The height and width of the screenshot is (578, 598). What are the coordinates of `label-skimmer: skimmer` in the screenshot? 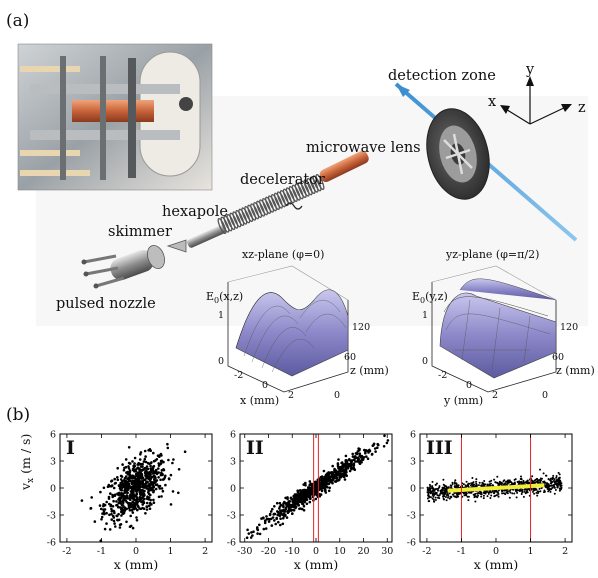 It's located at (140, 232).